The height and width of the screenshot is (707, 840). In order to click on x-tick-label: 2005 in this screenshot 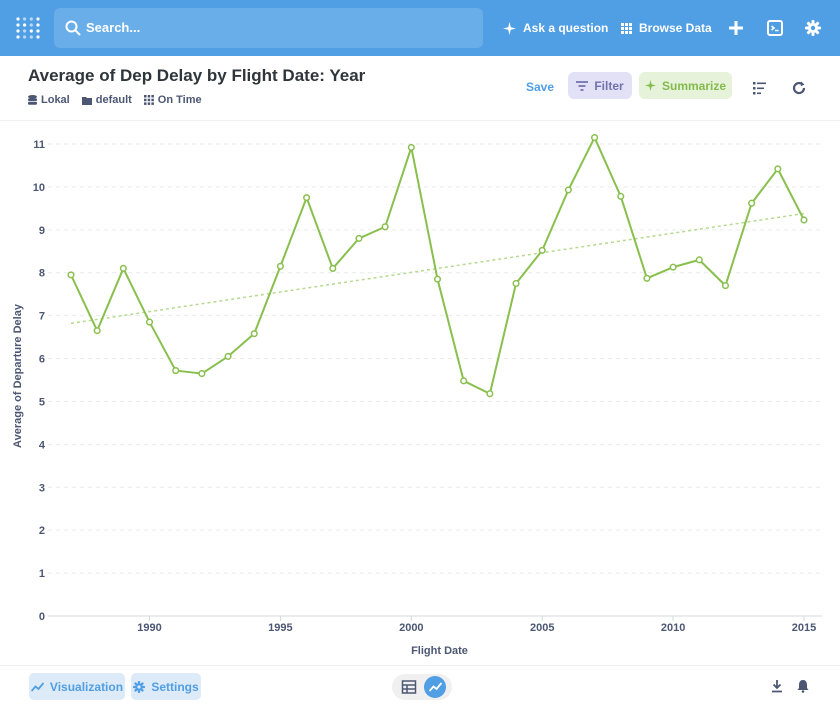, I will do `click(542, 628)`.